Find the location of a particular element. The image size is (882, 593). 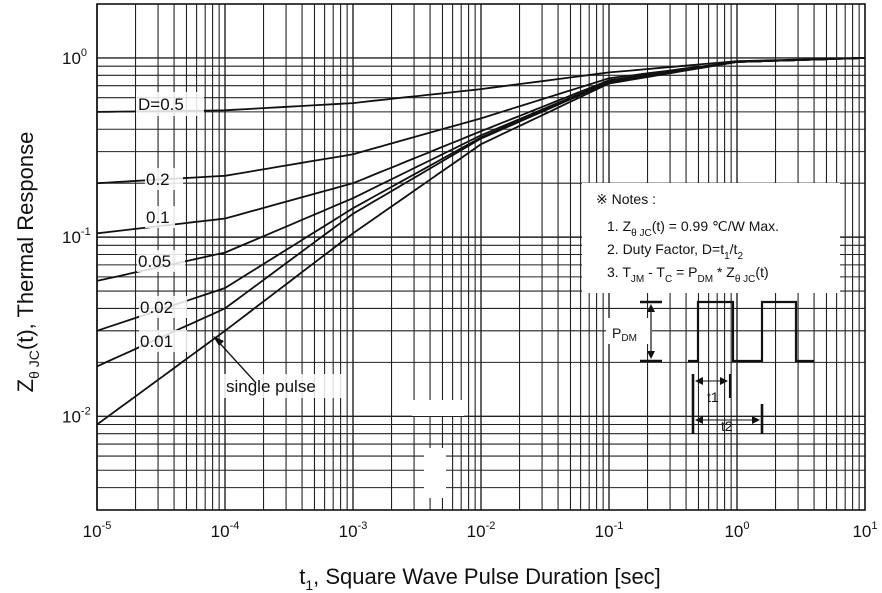

series-label: 0.1 is located at coordinates (158, 217).